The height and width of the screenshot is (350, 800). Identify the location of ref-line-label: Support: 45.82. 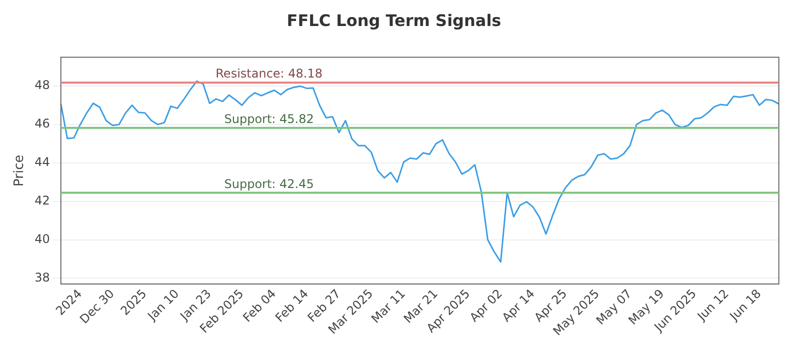
(269, 119).